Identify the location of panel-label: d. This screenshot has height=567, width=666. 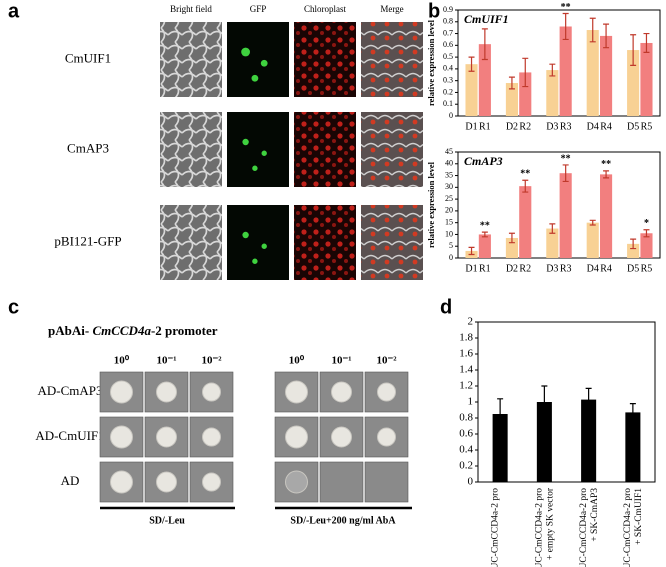
(446, 307).